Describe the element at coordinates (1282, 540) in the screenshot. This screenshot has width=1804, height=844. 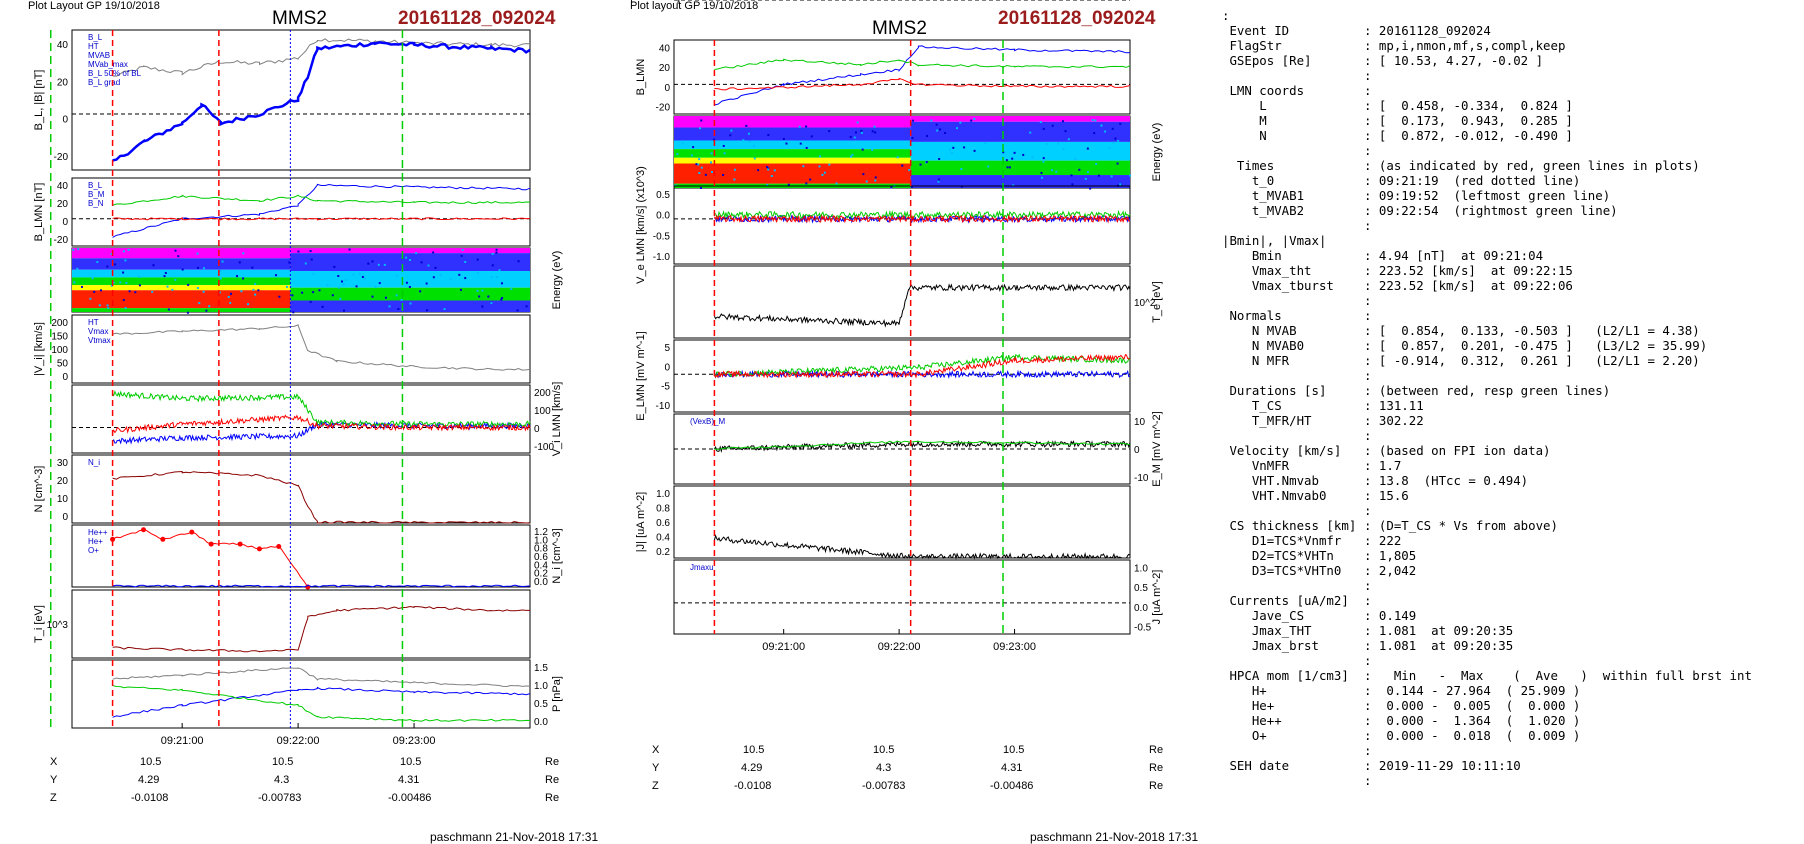
I see `info-label: D1=TCS*Vnmfr` at that location.